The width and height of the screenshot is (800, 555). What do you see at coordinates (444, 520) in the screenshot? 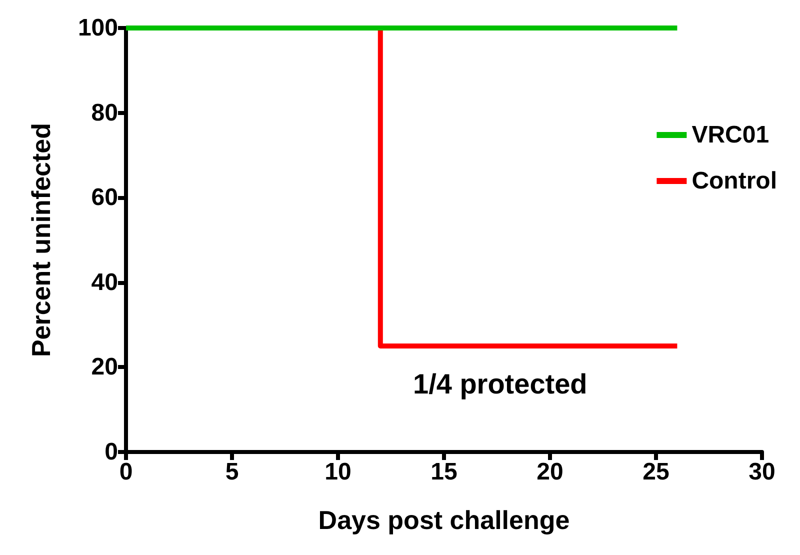
I see `x-axis-title: Days post challenge` at bounding box center [444, 520].